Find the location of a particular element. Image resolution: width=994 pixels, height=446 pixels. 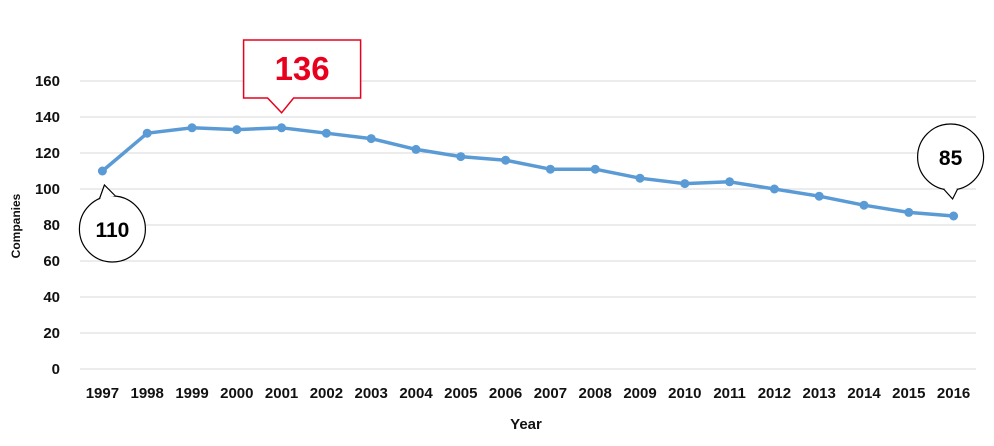

x-tick-label: 2009 is located at coordinates (639, 393).